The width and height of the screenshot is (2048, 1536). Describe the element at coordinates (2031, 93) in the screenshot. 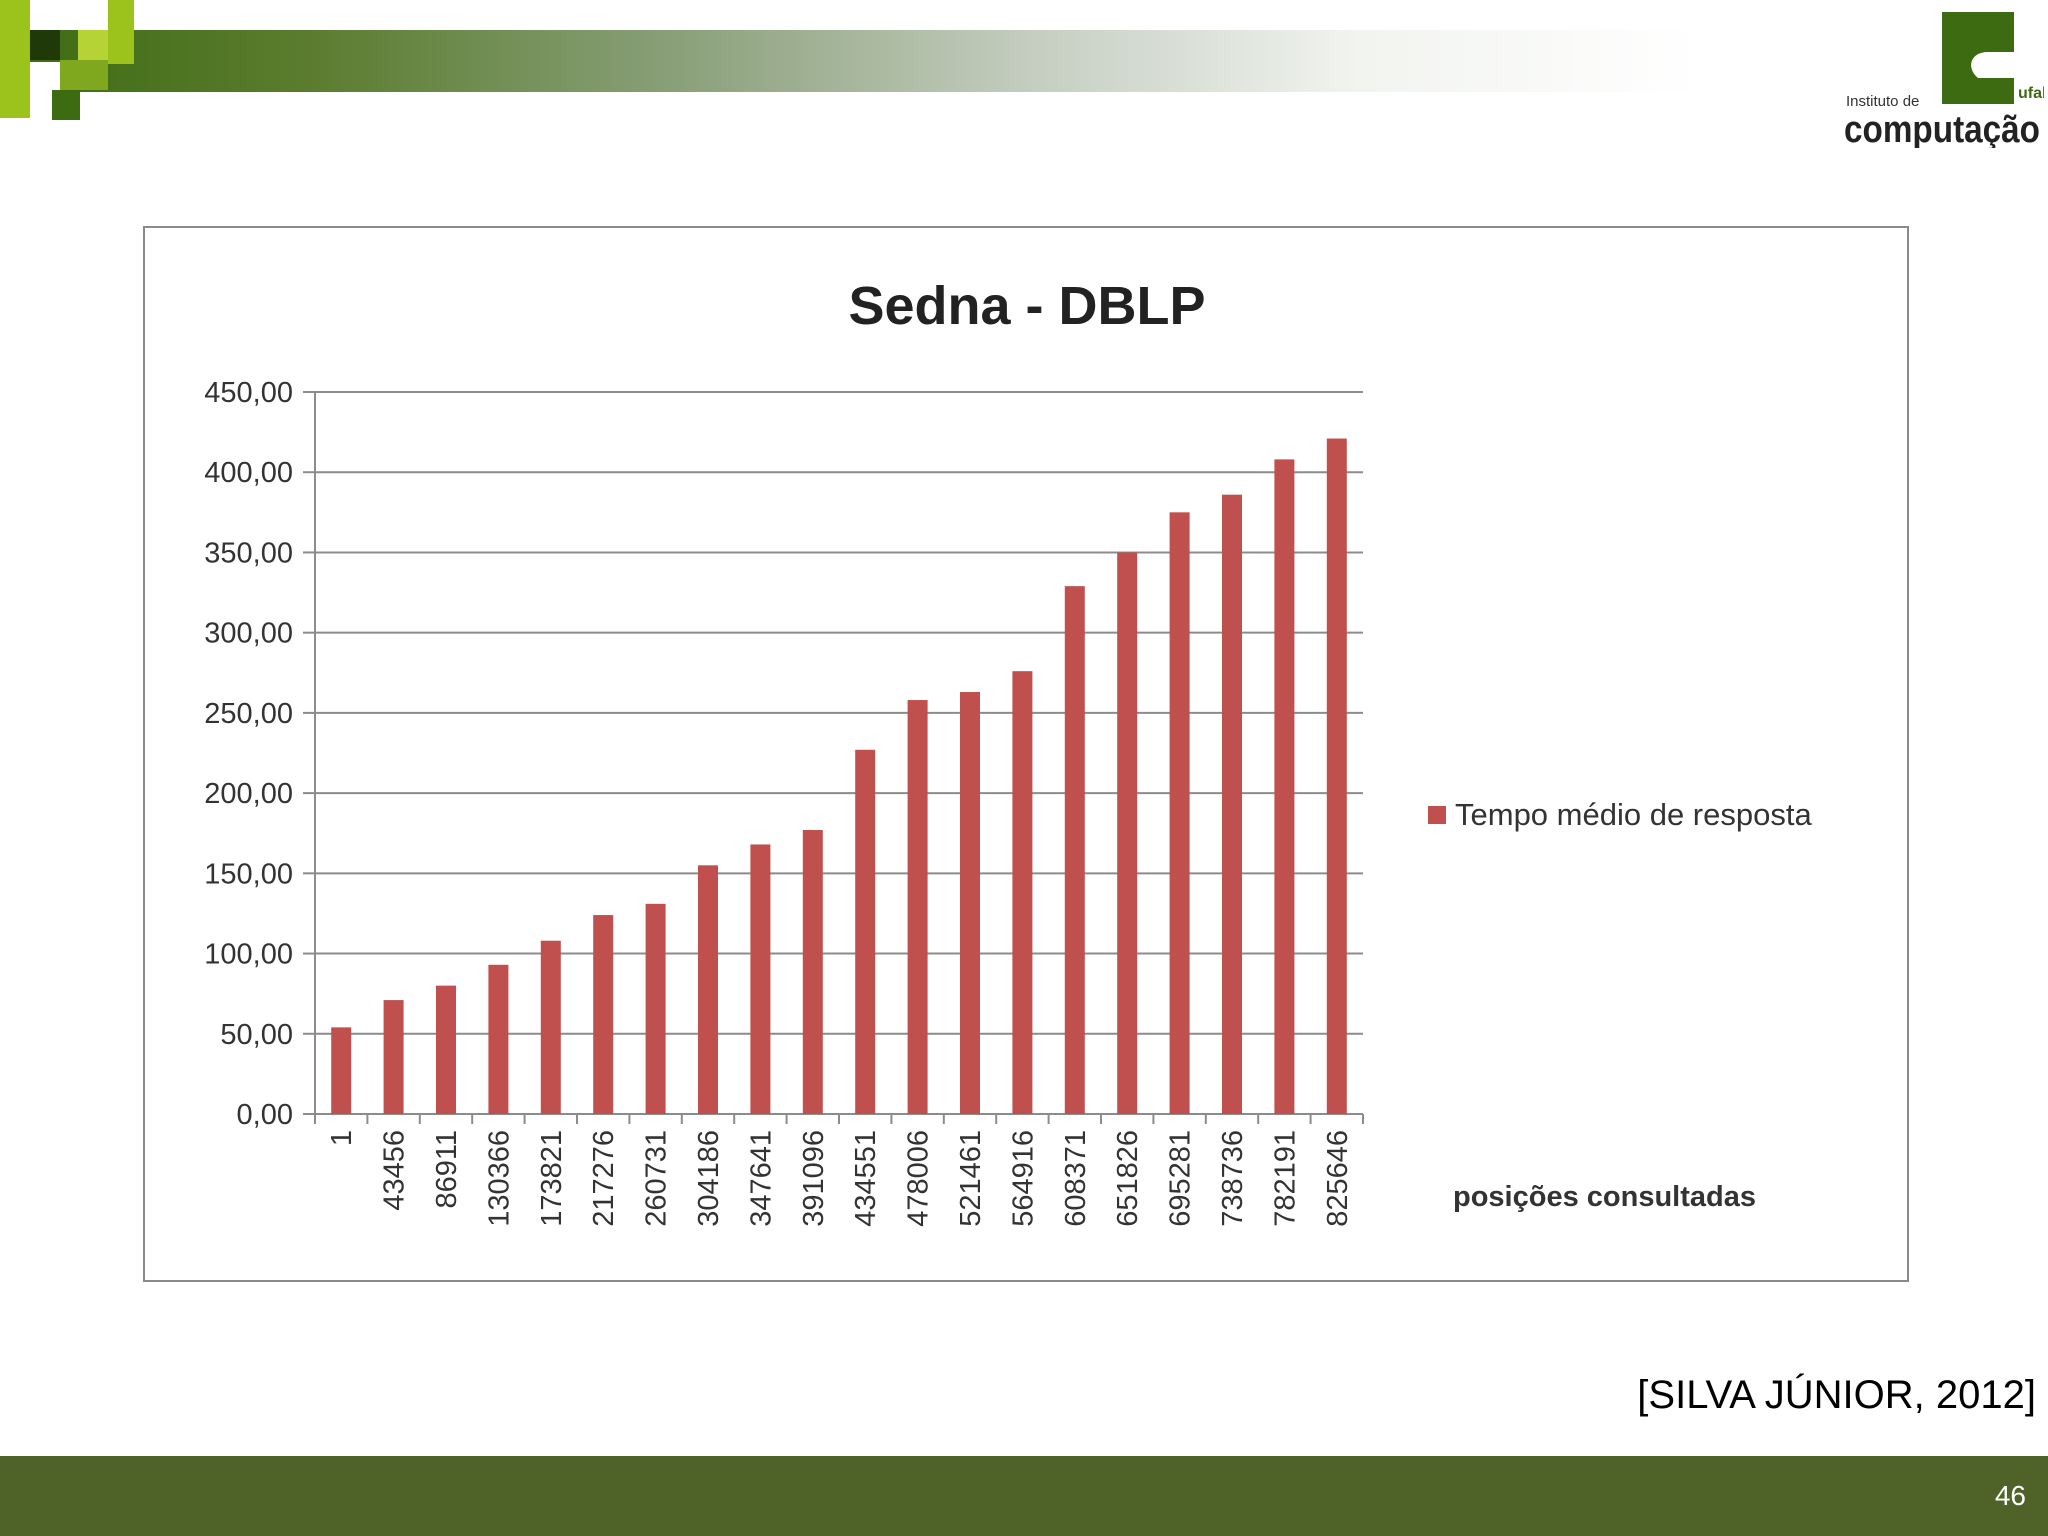

I see `logo-mark-text: ufal` at that location.